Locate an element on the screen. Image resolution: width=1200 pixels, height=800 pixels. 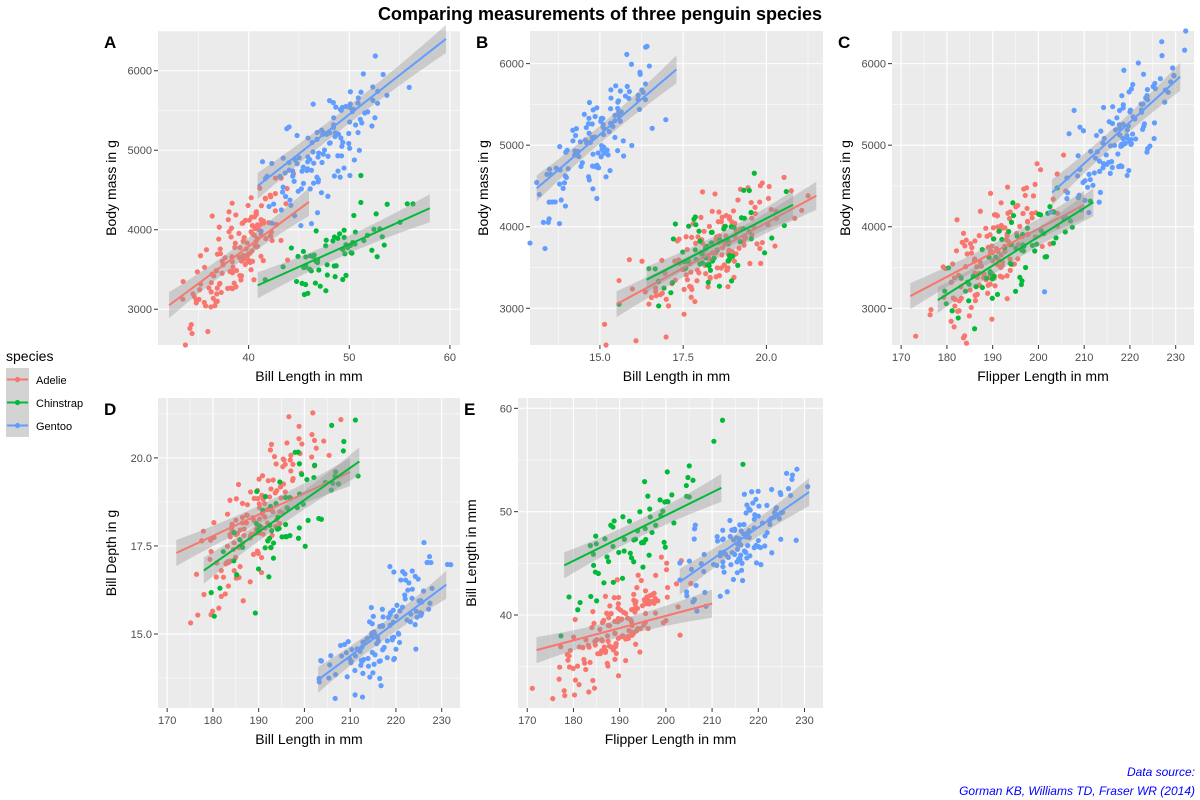
y-tick-label: 17.5 is located at coordinates (141, 547).